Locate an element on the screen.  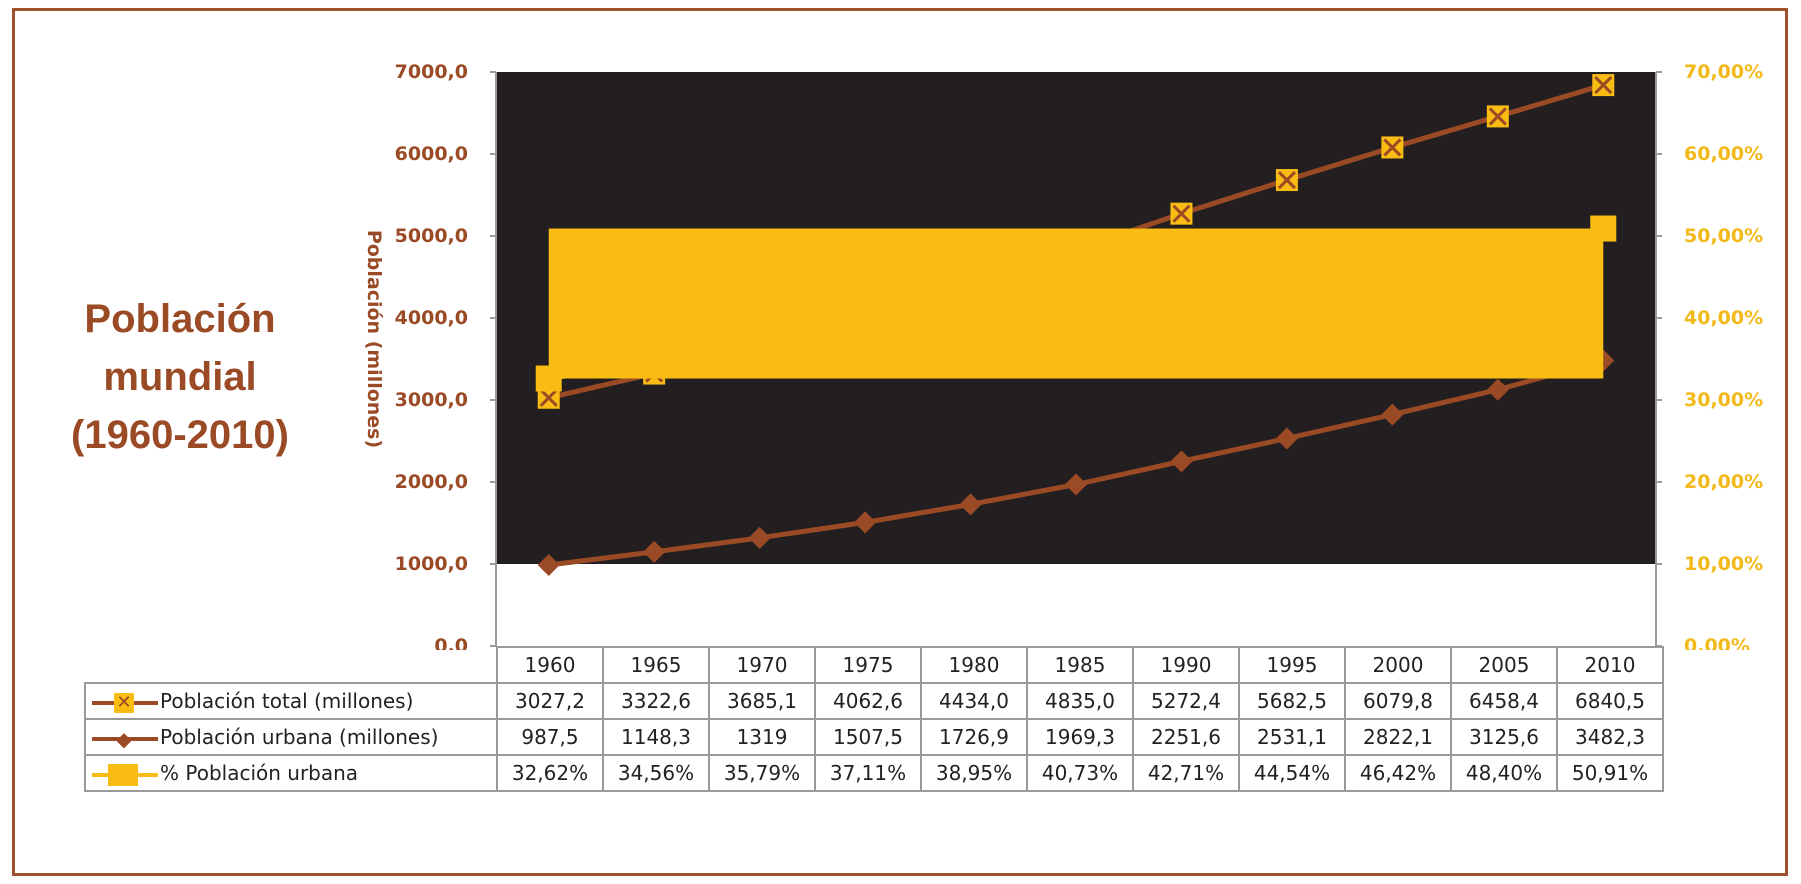
table-cell: 35,79% is located at coordinates (762, 773).